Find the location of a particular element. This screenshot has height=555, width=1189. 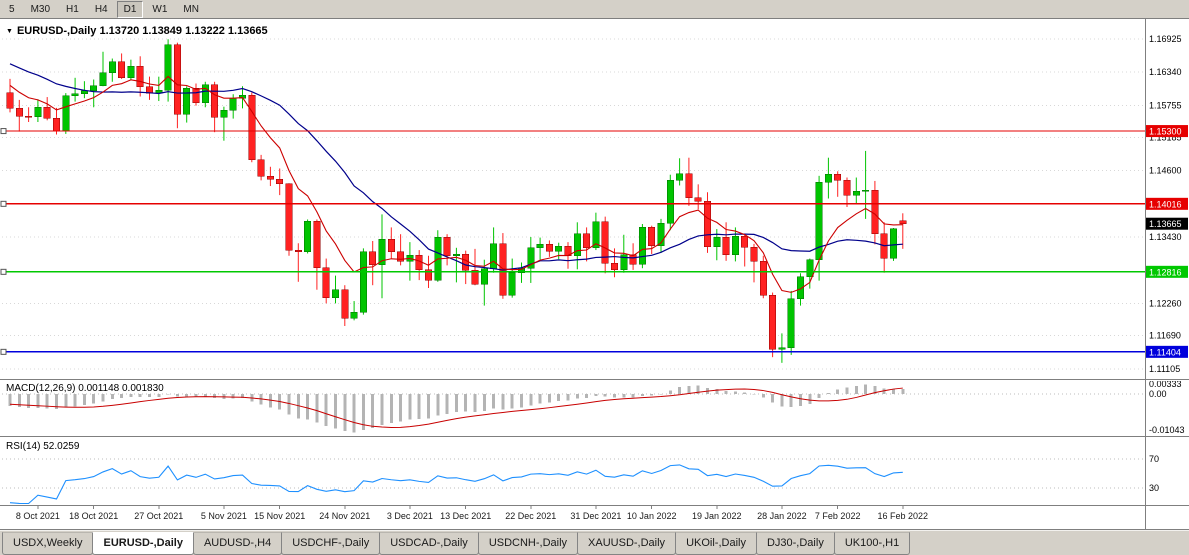

chart-tab-usdcad-daily: USDCAD-,Daily is located at coordinates (429, 543).